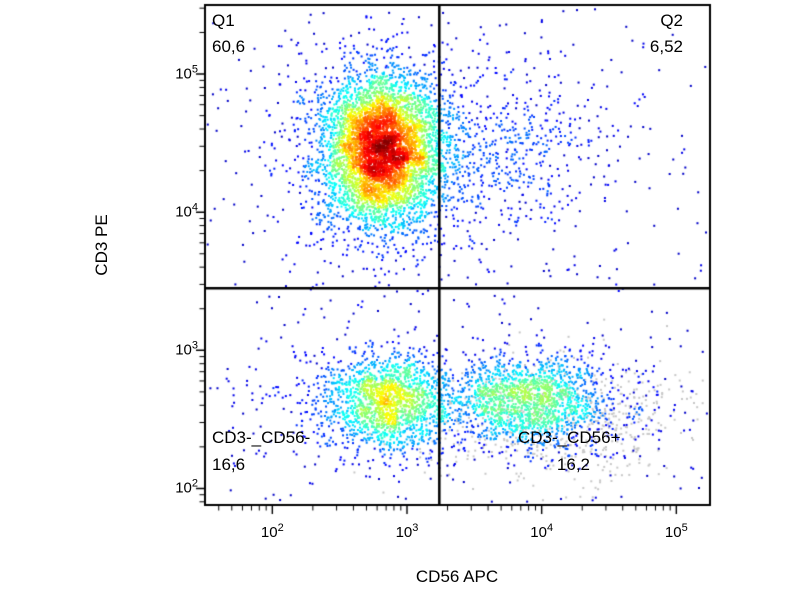 This screenshot has width=800, height=600. Describe the element at coordinates (186, 487) in the screenshot. I see `y-tick-label: 10²` at that location.